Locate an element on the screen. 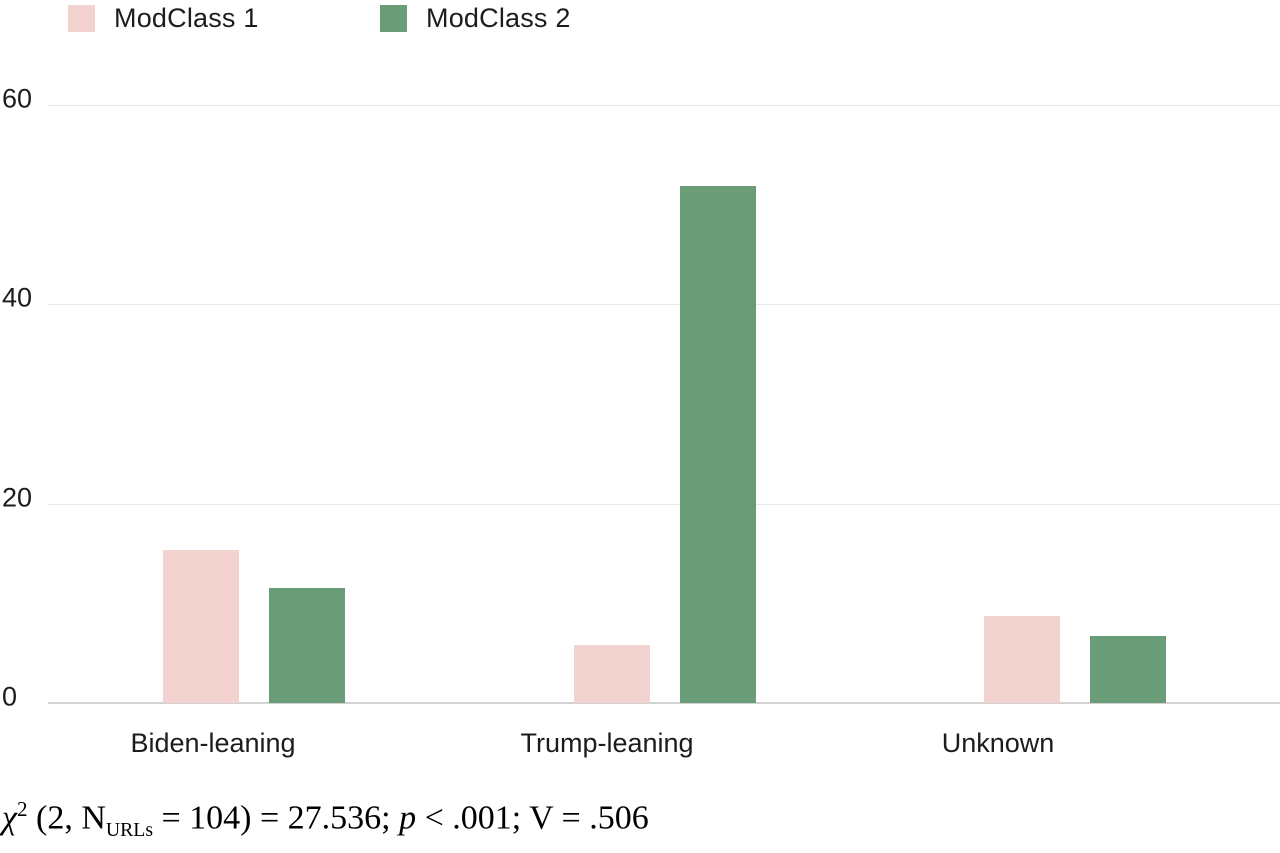 This screenshot has height=853, width=1280. x-axis-line is located at coordinates (664, 703).